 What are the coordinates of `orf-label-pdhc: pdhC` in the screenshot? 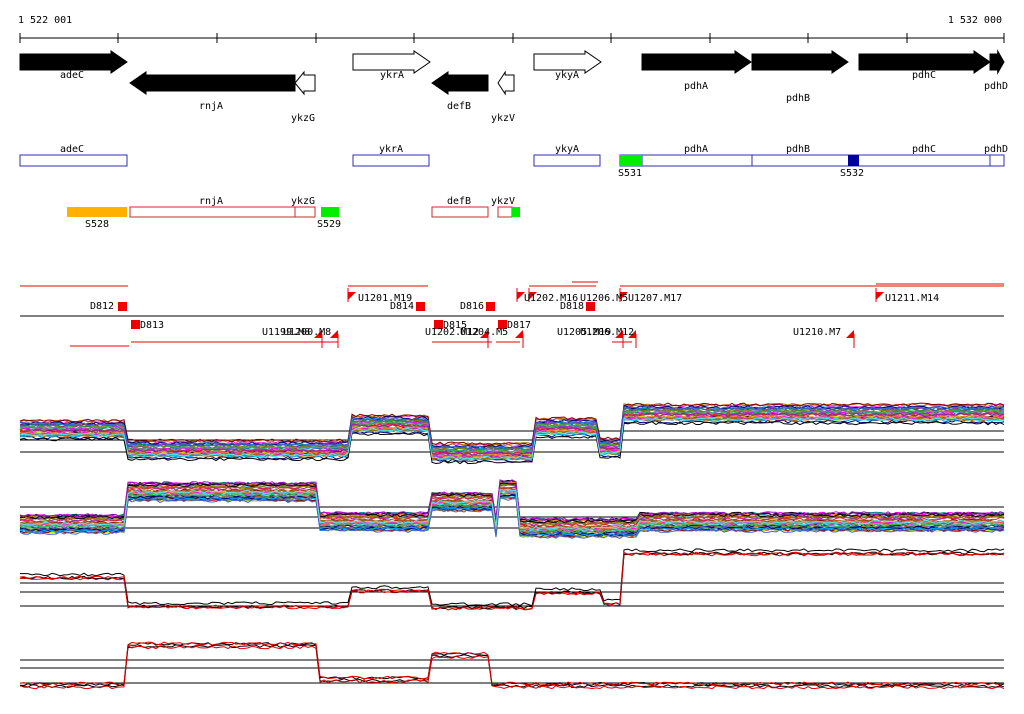 It's located at (924, 149).